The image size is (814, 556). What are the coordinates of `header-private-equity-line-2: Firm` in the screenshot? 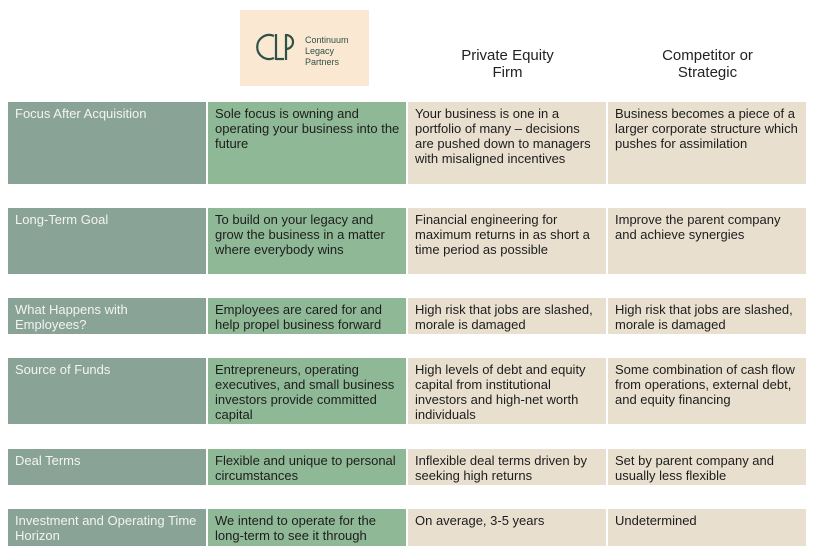 It's located at (507, 72).